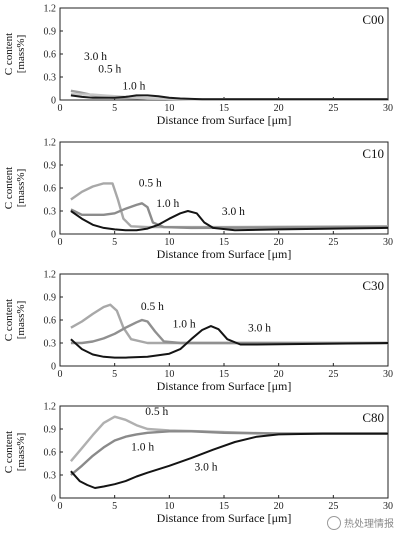 This screenshot has height=538, width=402. What do you see at coordinates (334, 522) in the screenshot?
I see `chat-bubble-icon` at bounding box center [334, 522].